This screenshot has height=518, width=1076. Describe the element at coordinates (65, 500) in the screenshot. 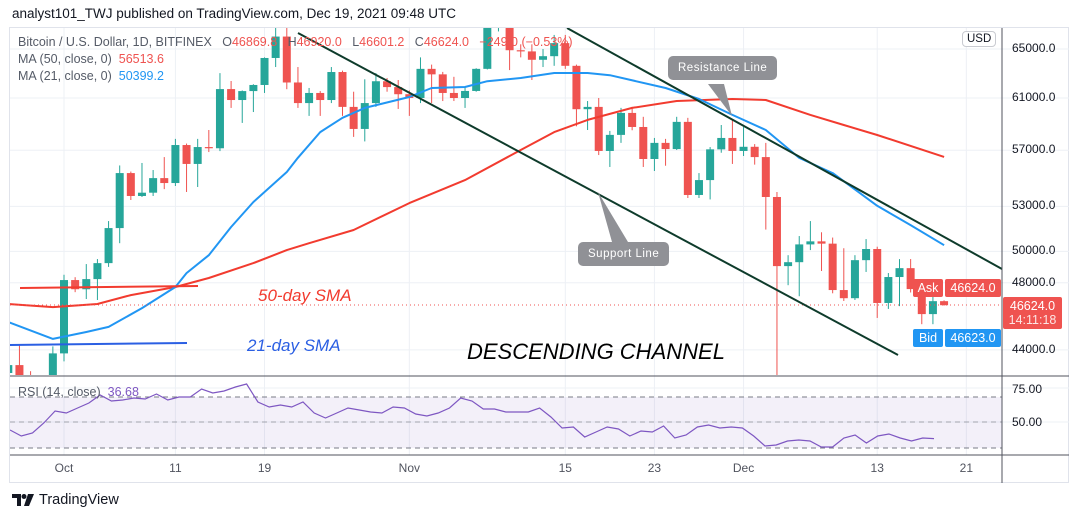

I see `tradingview-logo: TradingView` at that location.